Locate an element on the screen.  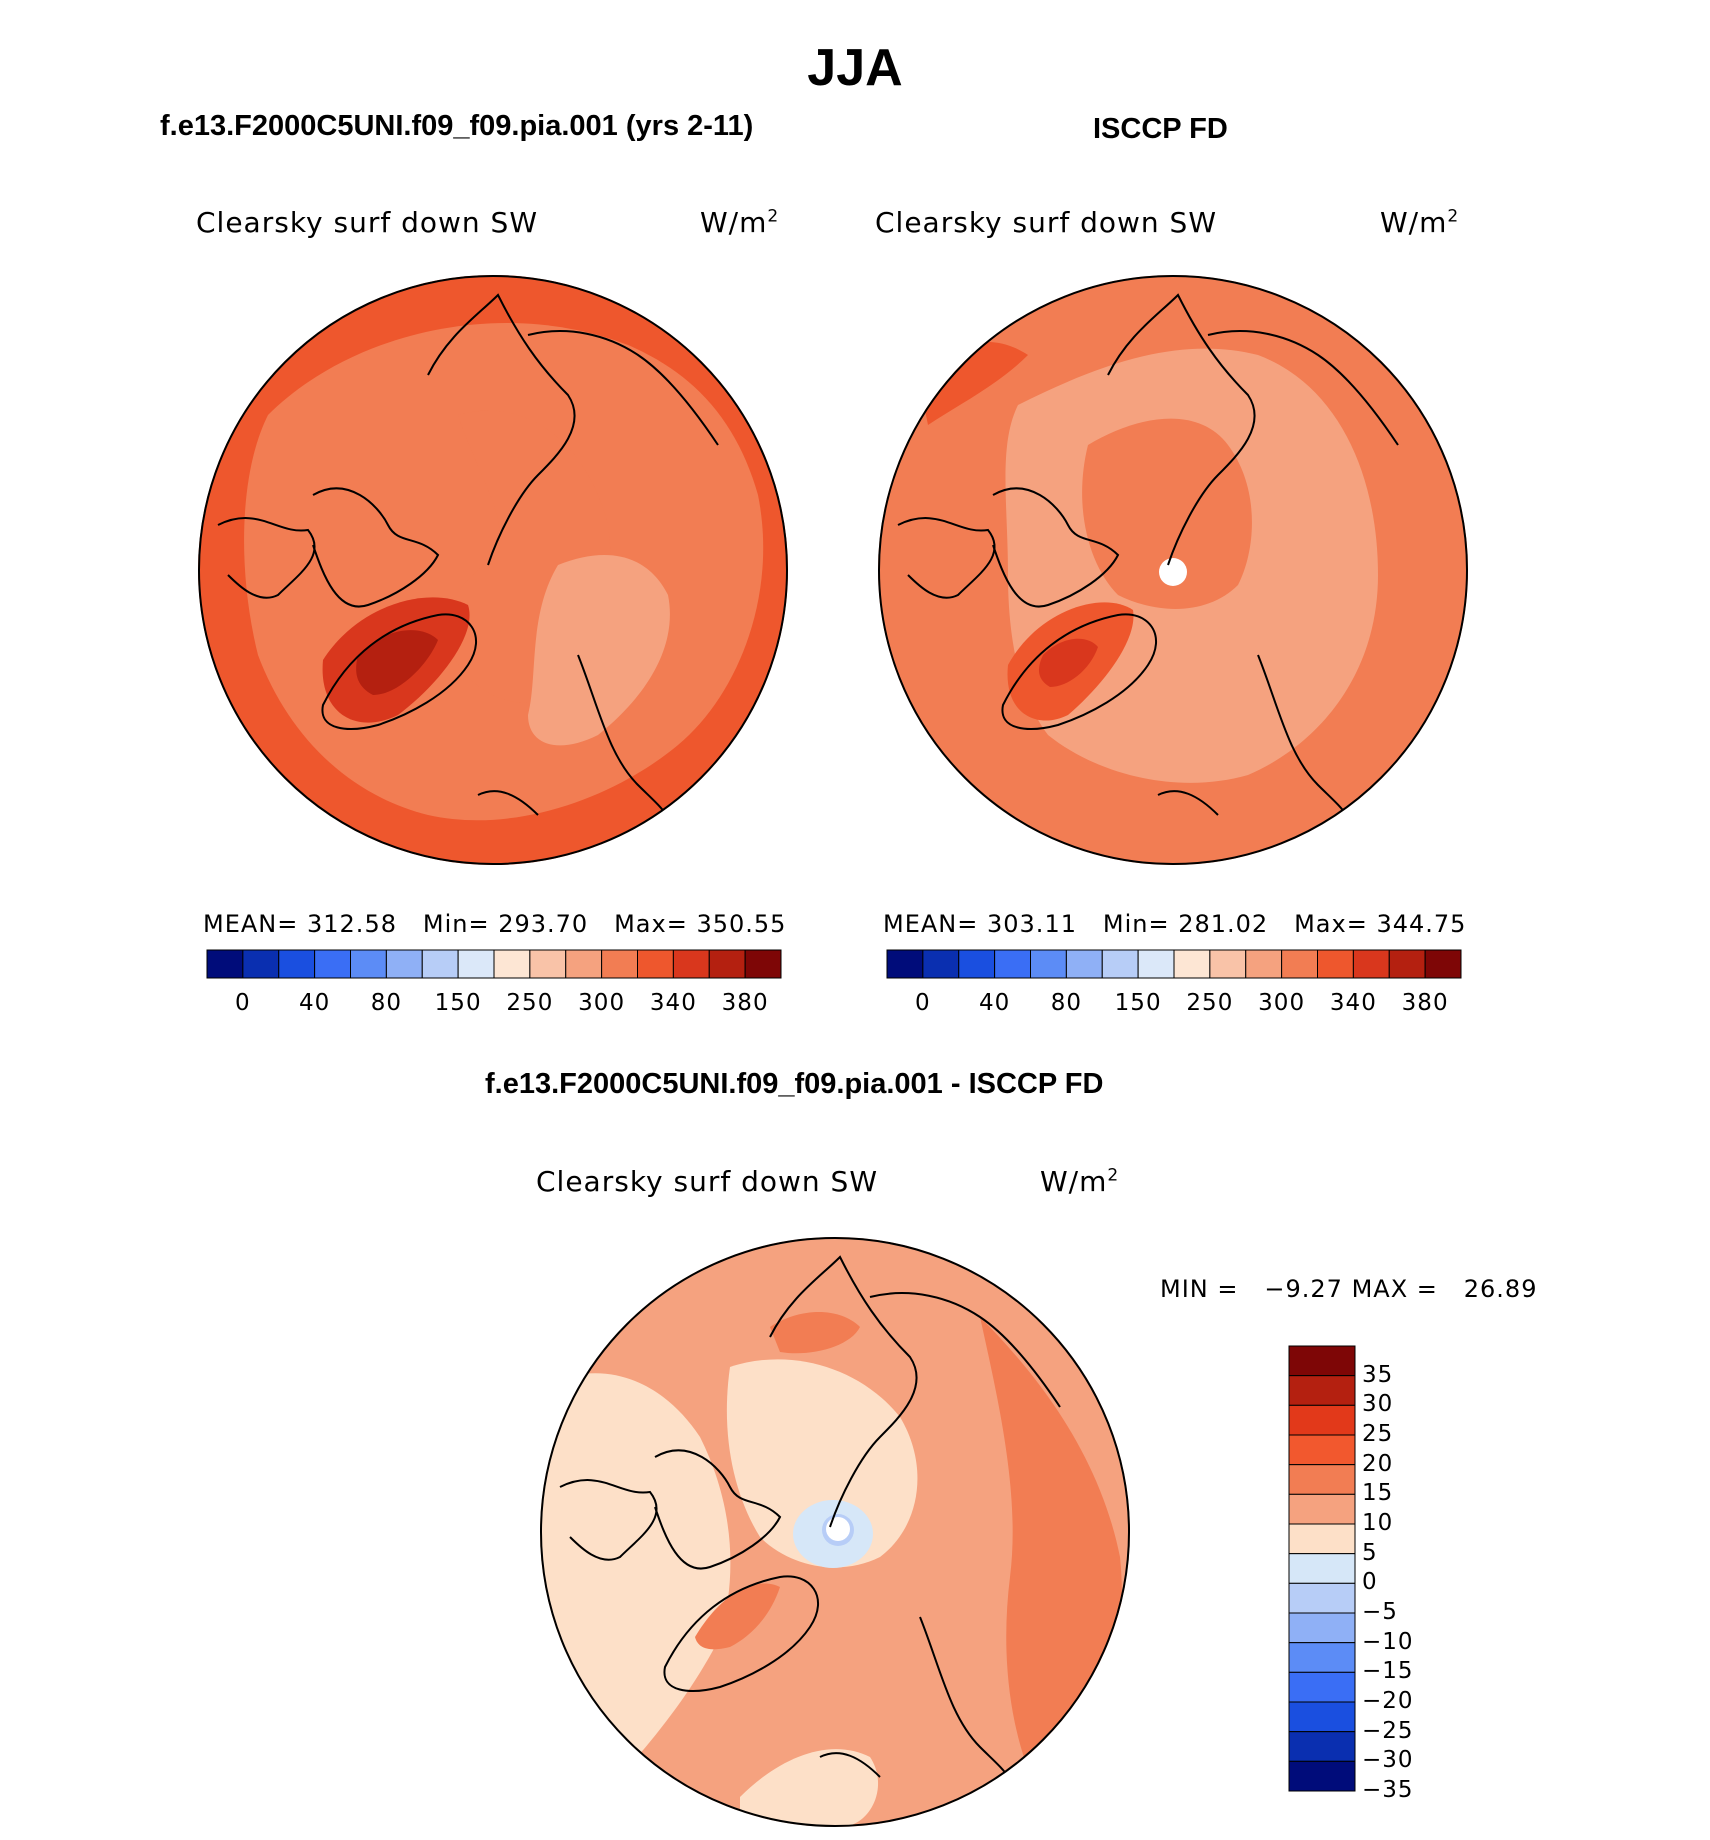
colorbar3-tick-label: 35 is located at coordinates (1378, 1374).